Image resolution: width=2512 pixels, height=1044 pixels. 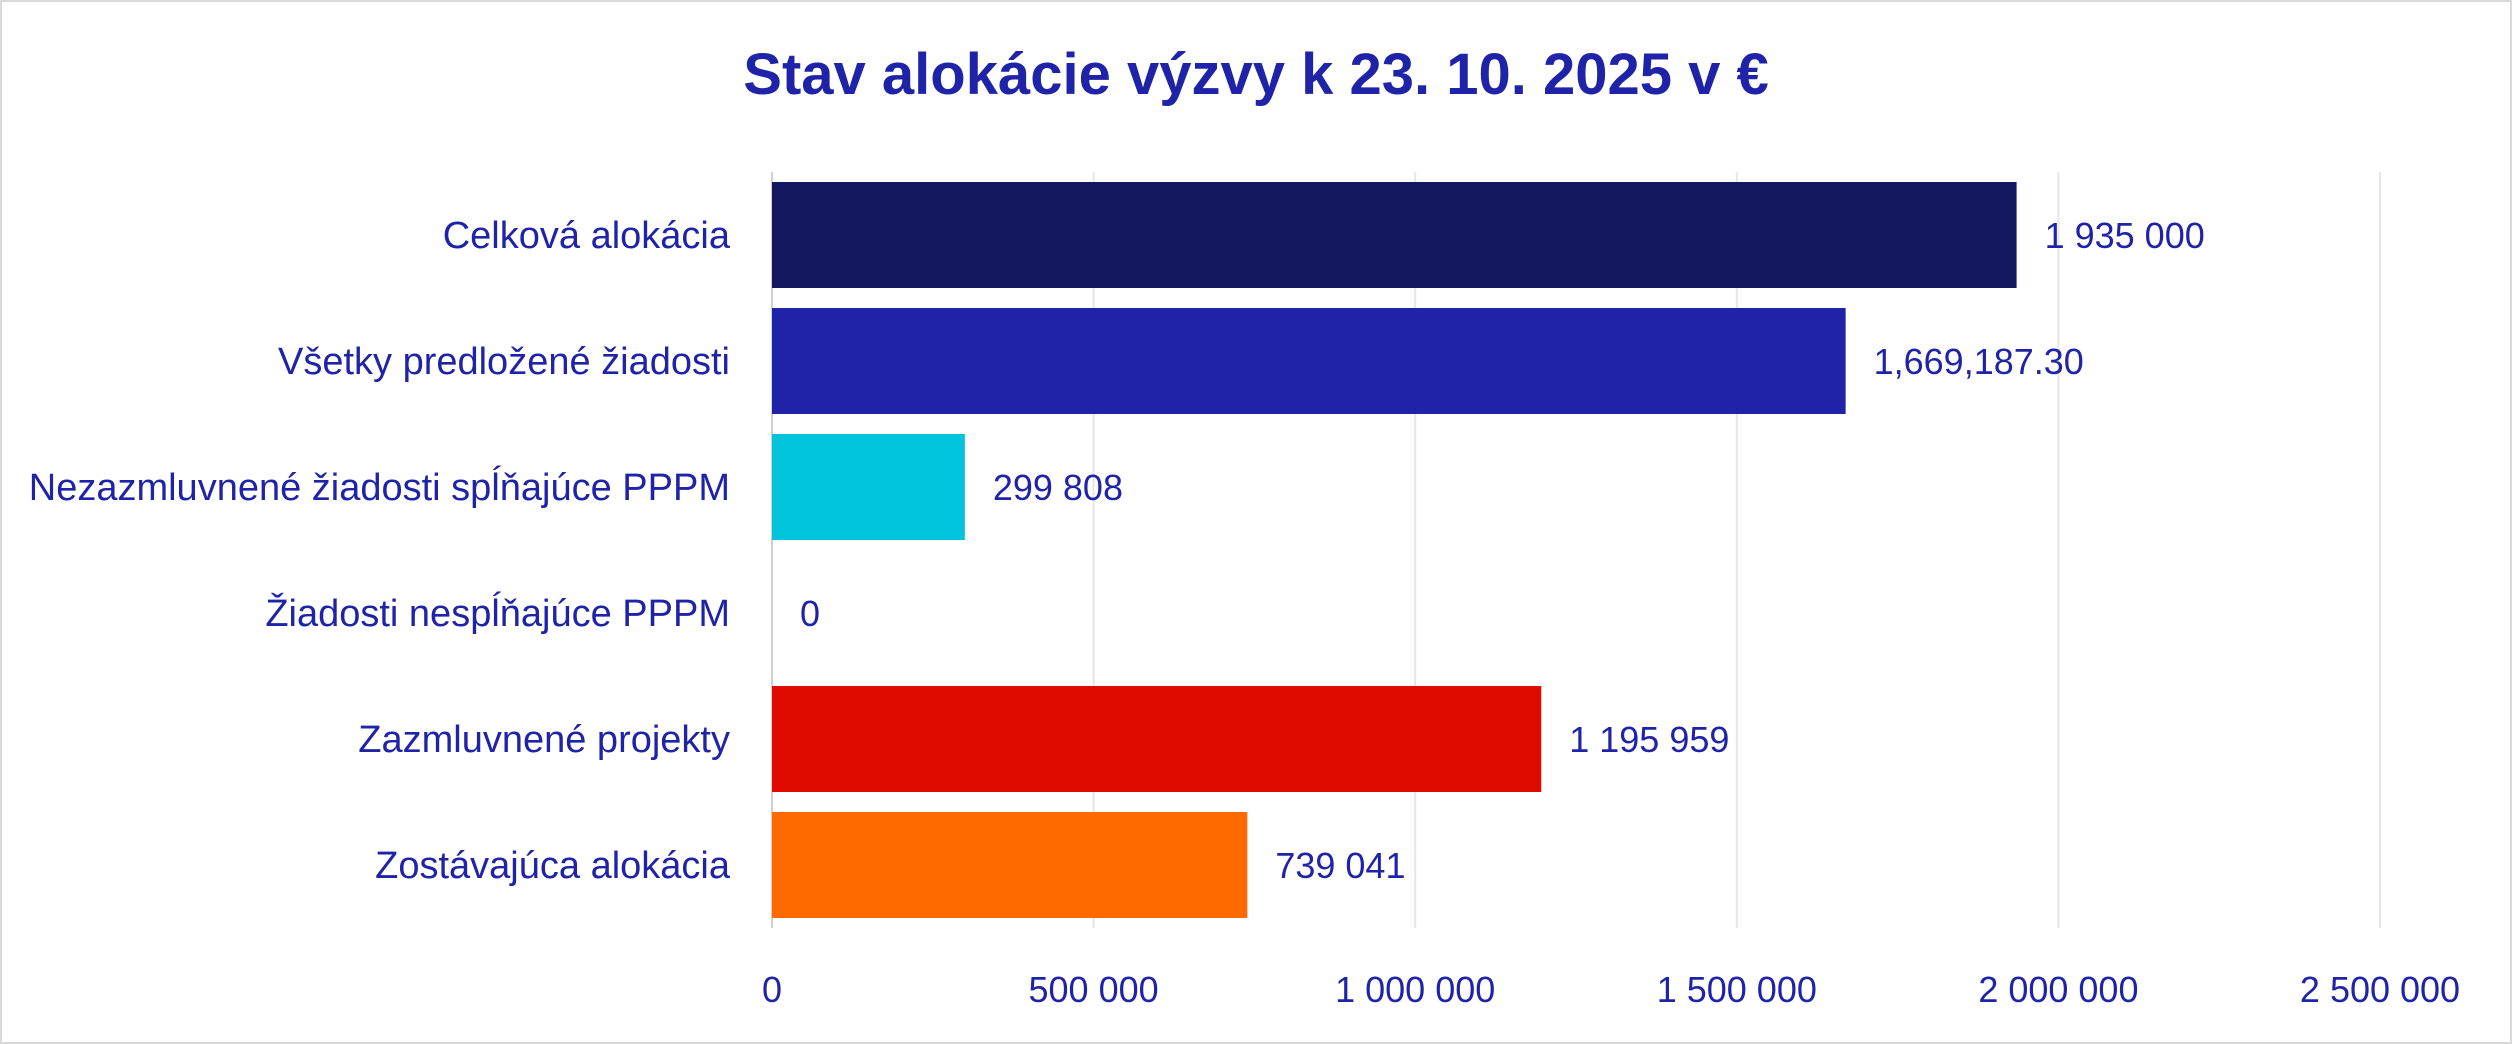 I want to click on category-label: Celková alokácia, so click(x=587, y=236).